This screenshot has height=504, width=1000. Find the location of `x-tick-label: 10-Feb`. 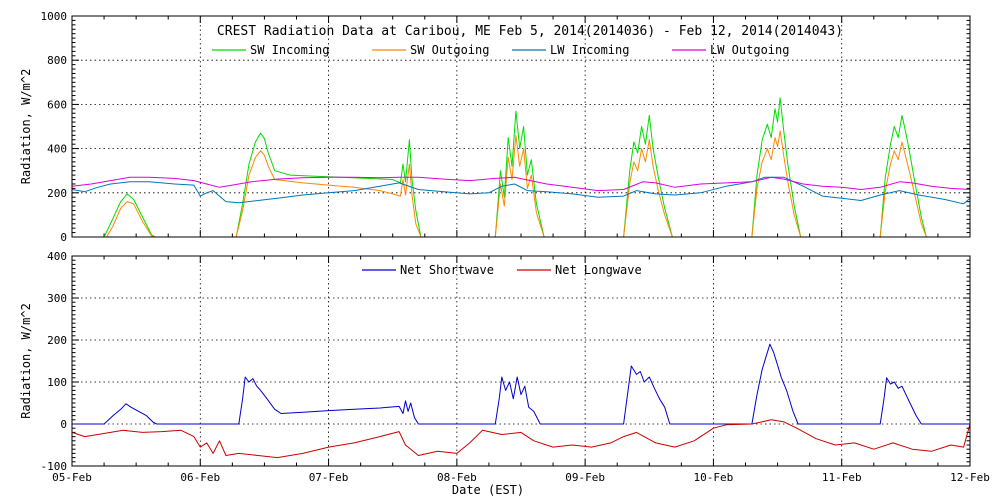

x-tick-label: 10-Feb is located at coordinates (714, 477).